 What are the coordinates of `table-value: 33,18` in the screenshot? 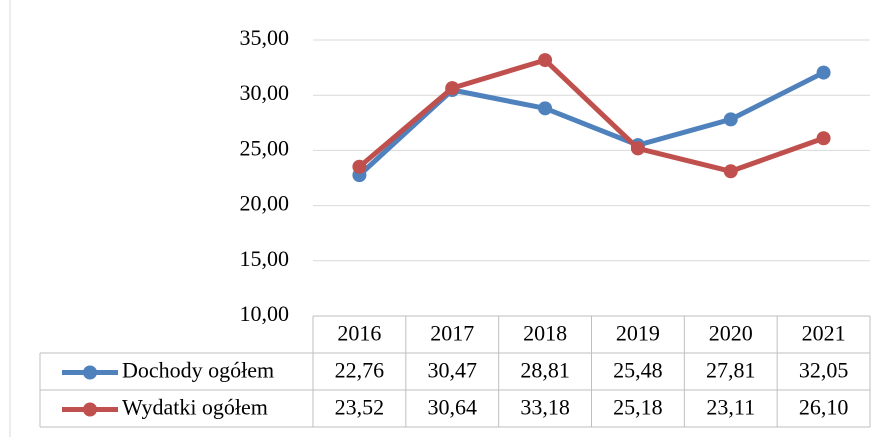 It's located at (545, 407).